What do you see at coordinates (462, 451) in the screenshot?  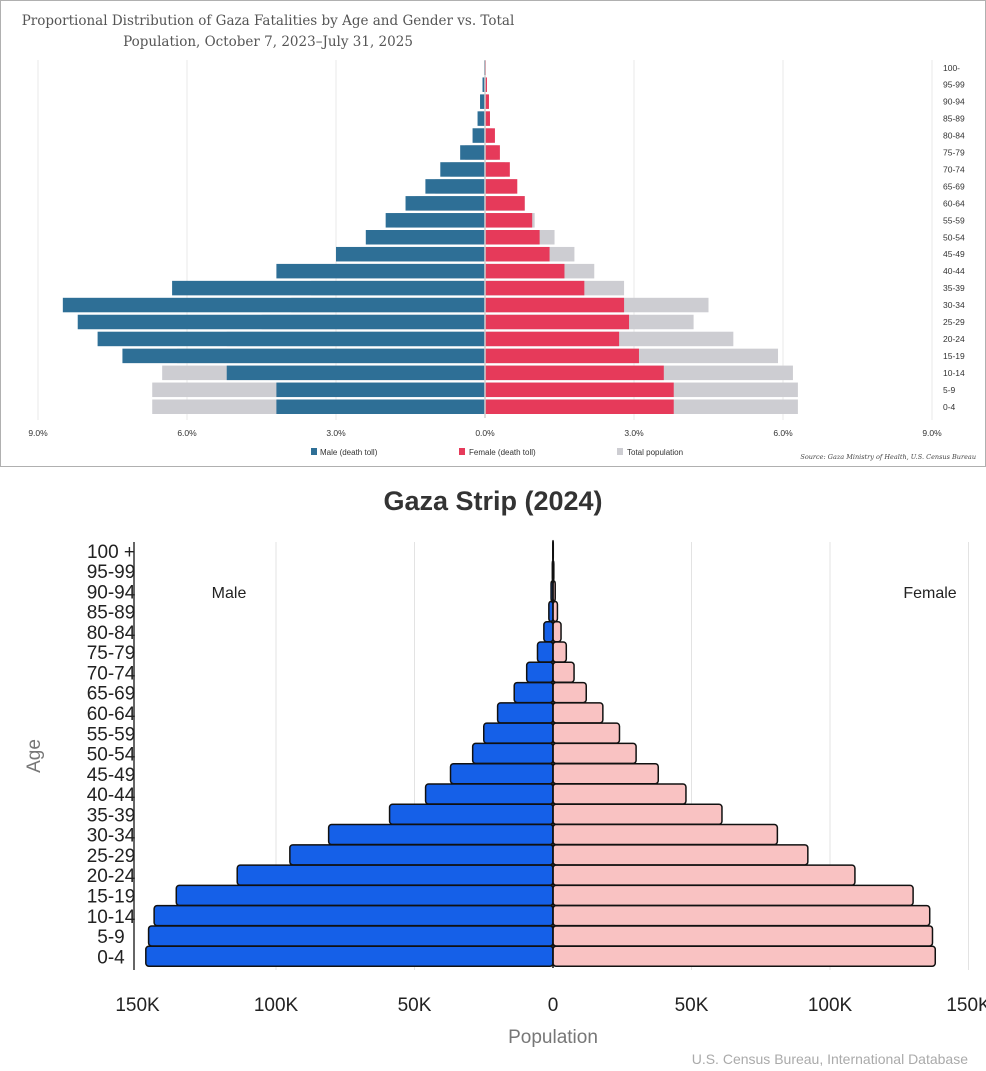 I see `legend-female-swatch` at bounding box center [462, 451].